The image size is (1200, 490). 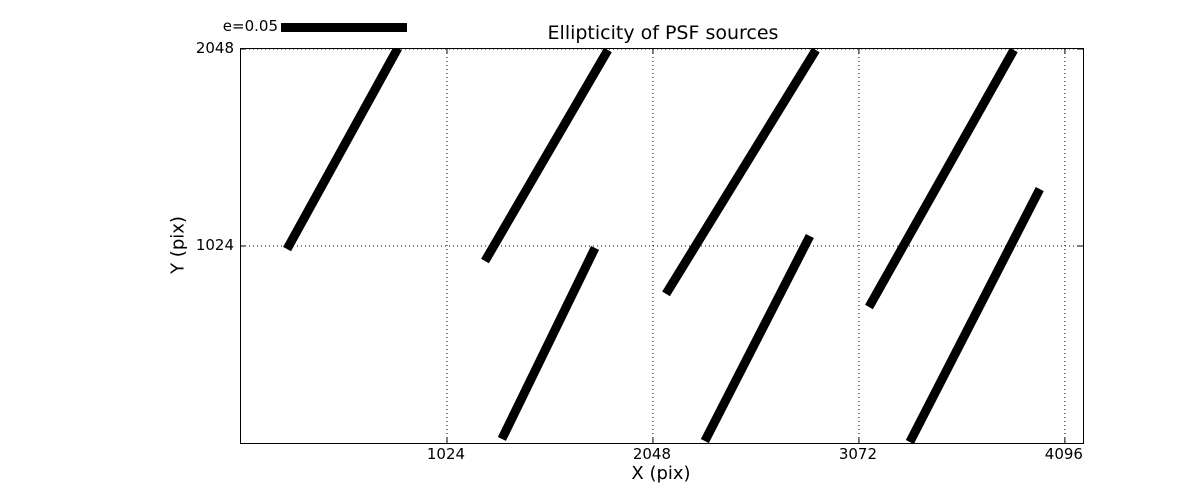 I want to click on x-tick-label: 3072, so click(x=858, y=454).